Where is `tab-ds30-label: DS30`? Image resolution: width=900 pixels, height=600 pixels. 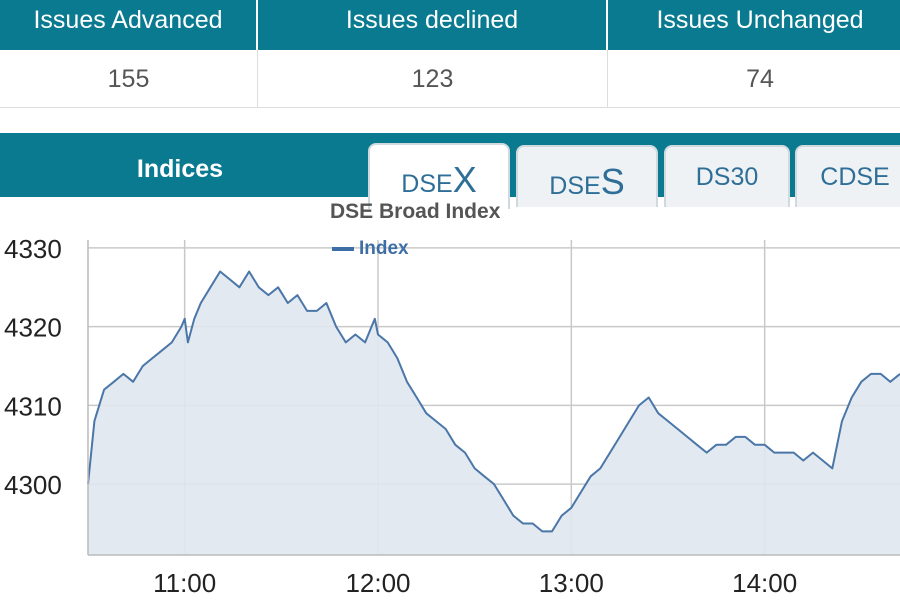
tab-ds30-label: DS30 is located at coordinates (727, 177).